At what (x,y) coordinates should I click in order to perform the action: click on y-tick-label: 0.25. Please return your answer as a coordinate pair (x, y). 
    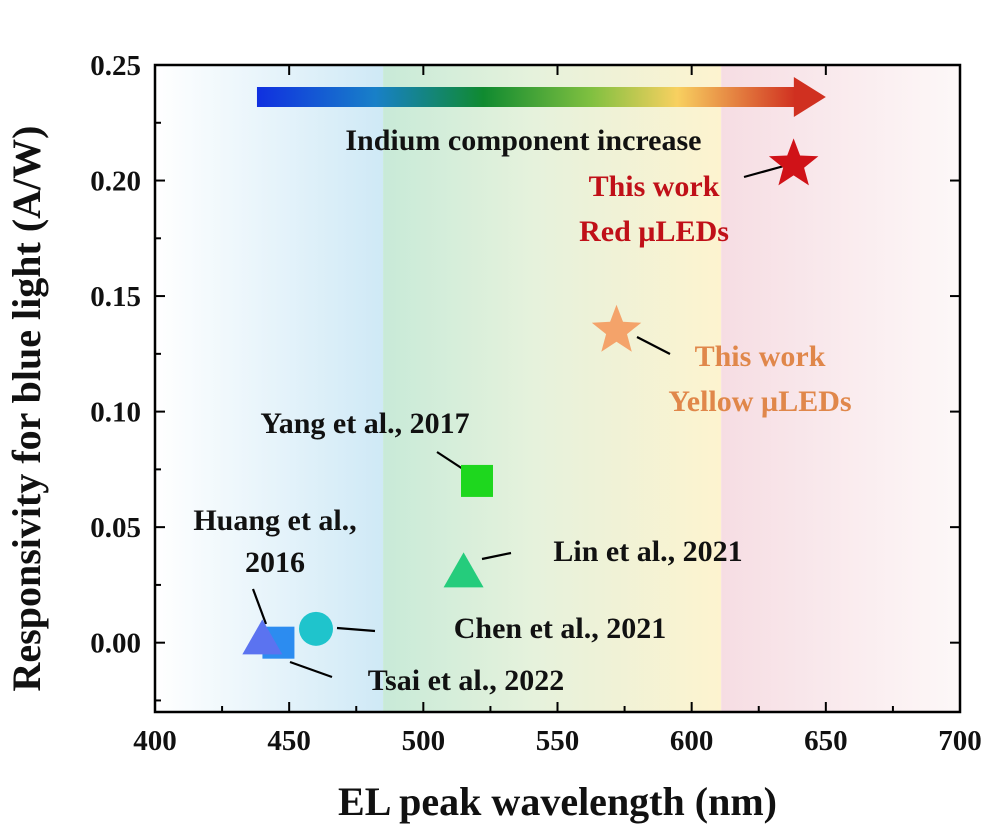
    Looking at the image, I should click on (115, 66).